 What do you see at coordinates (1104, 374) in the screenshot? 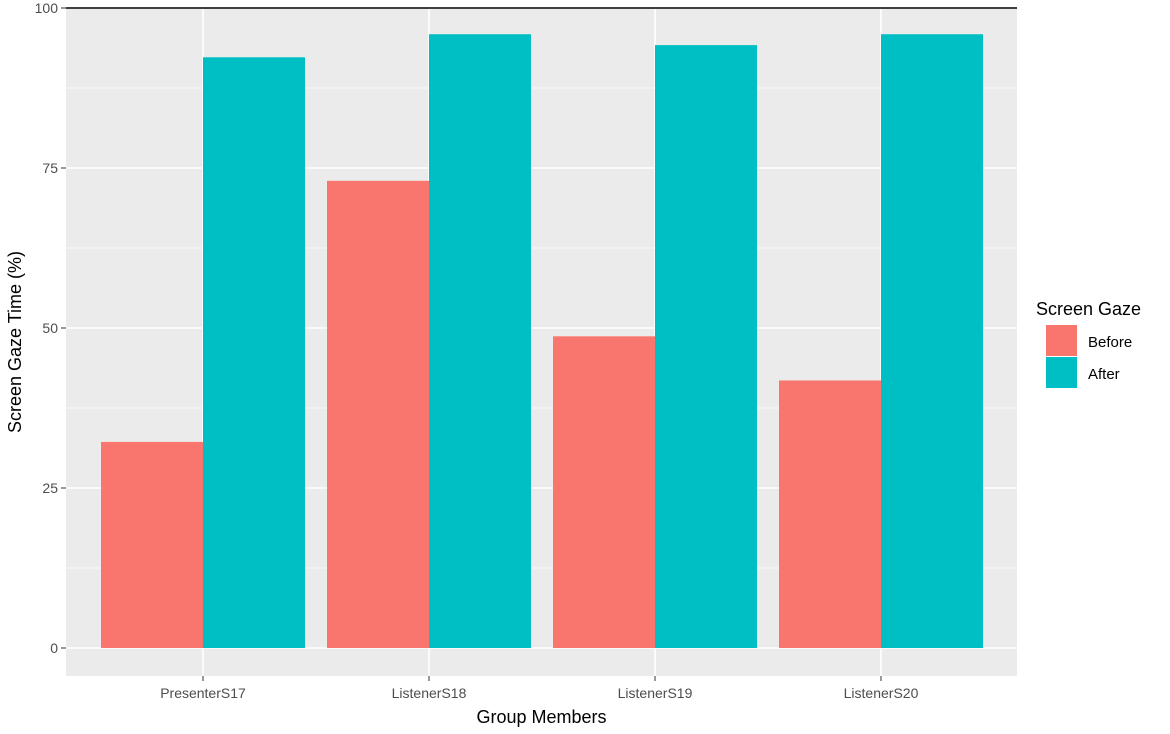
I see `legend-label-after: After` at bounding box center [1104, 374].